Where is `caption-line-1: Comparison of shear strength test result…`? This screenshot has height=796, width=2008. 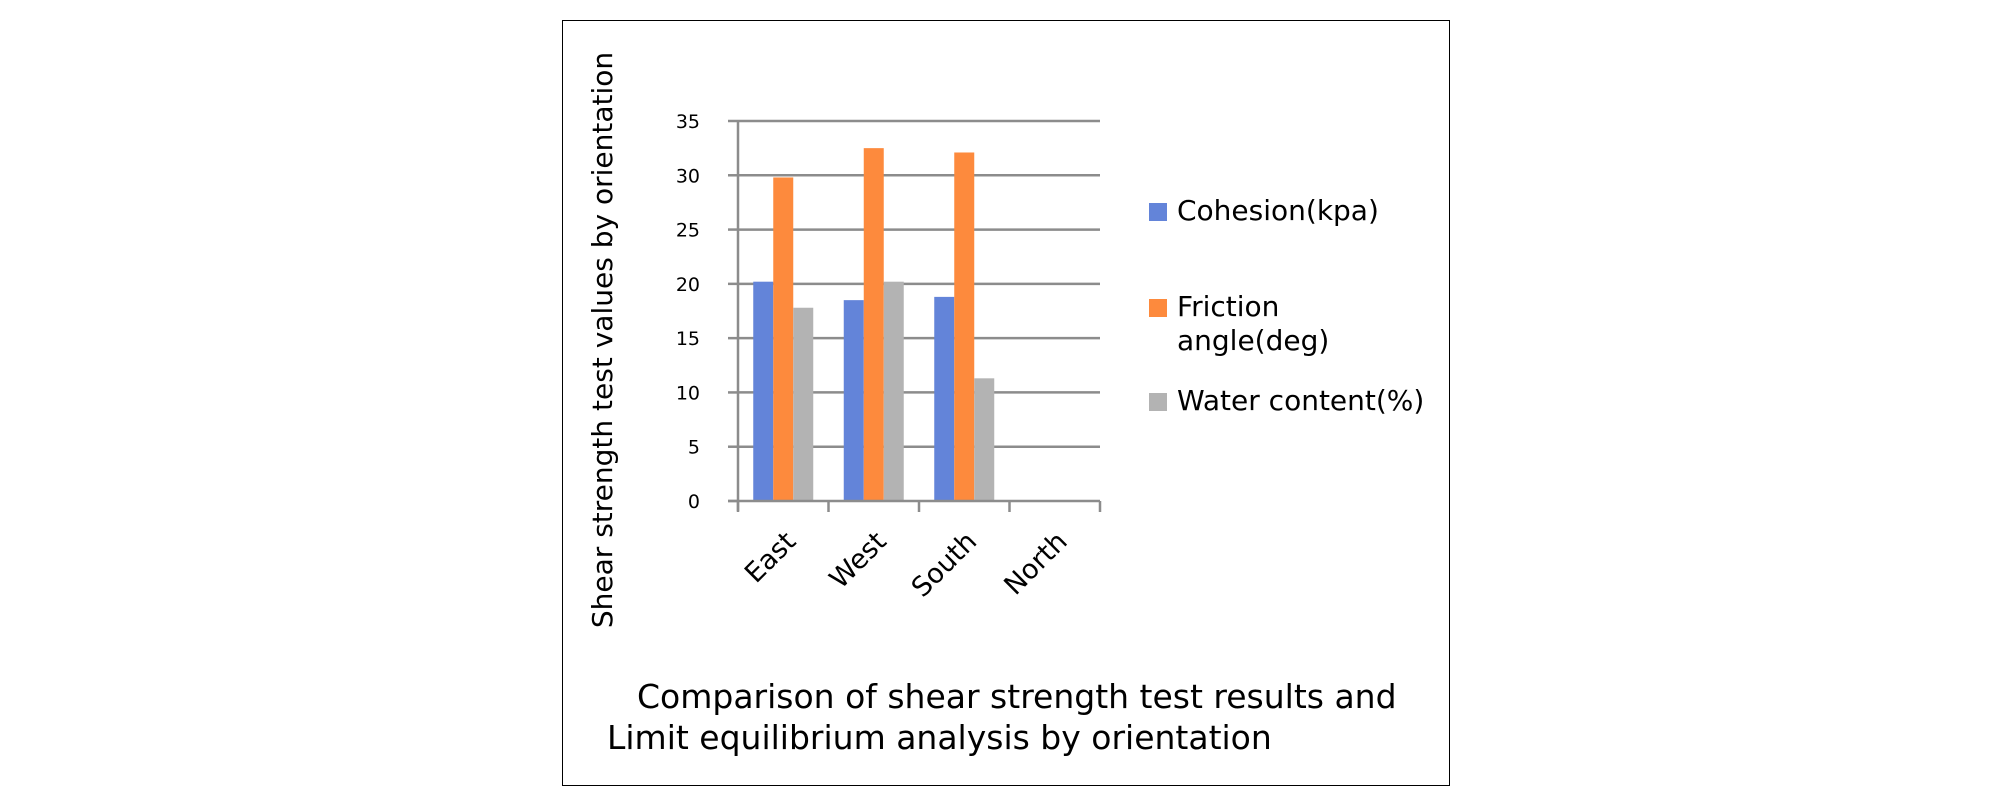 caption-line-1: Comparison of shear strength test result… is located at coordinates (1017, 696).